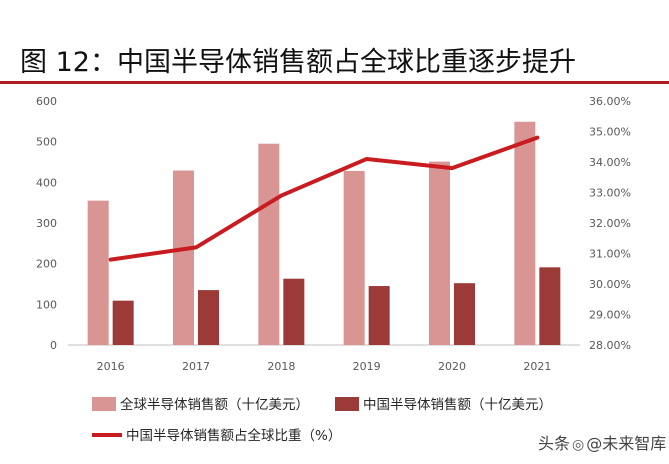 Image resolution: width=669 pixels, height=464 pixels. Describe the element at coordinates (610, 132) in the screenshot. I see `y-right-tick-label: 35.00%` at that location.